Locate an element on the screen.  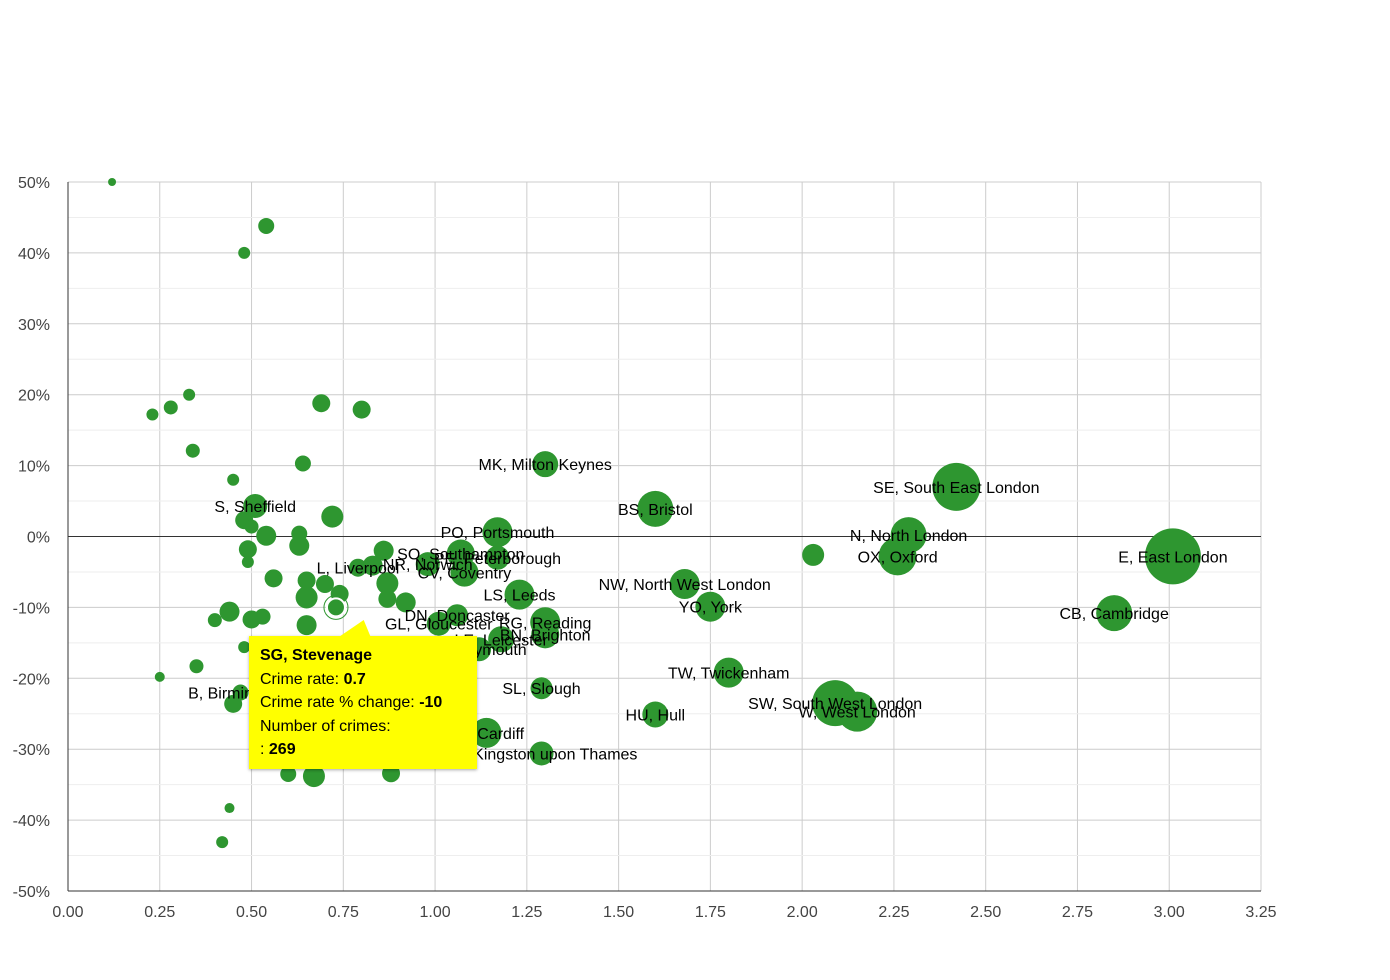
bubble-label: S, Sheffield is located at coordinates (255, 507).